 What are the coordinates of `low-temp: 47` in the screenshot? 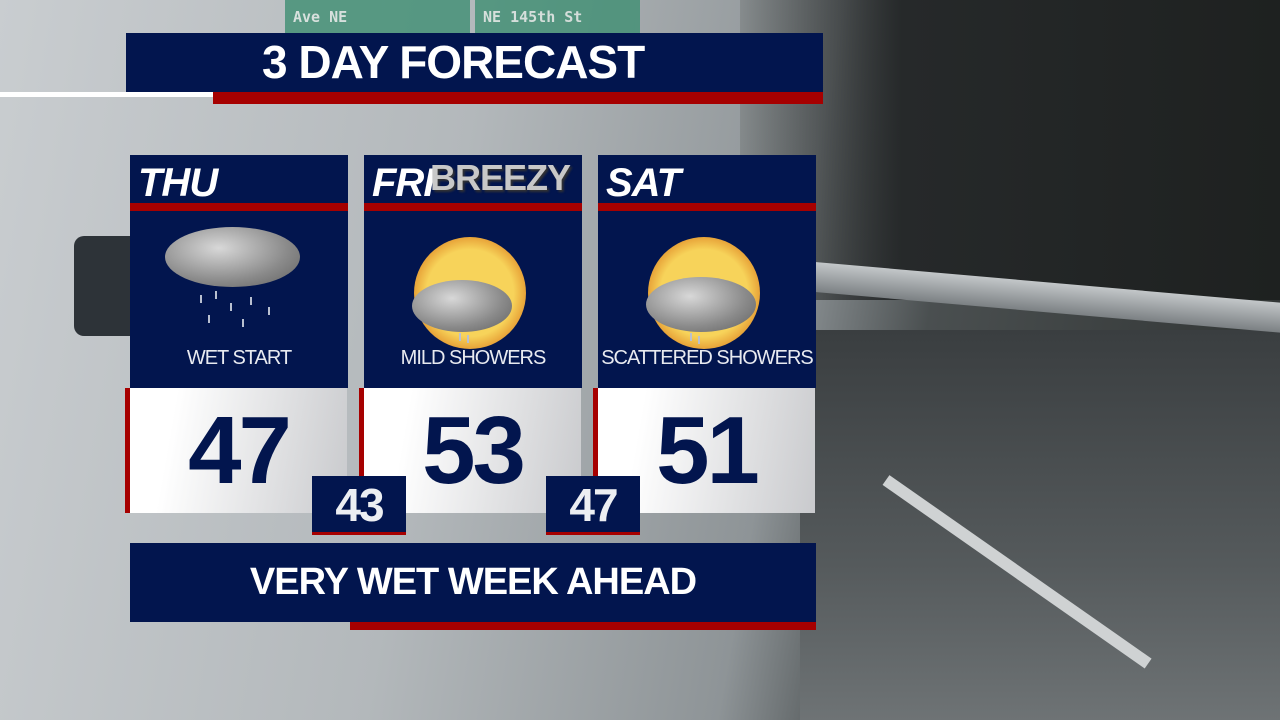 It's located at (593, 505).